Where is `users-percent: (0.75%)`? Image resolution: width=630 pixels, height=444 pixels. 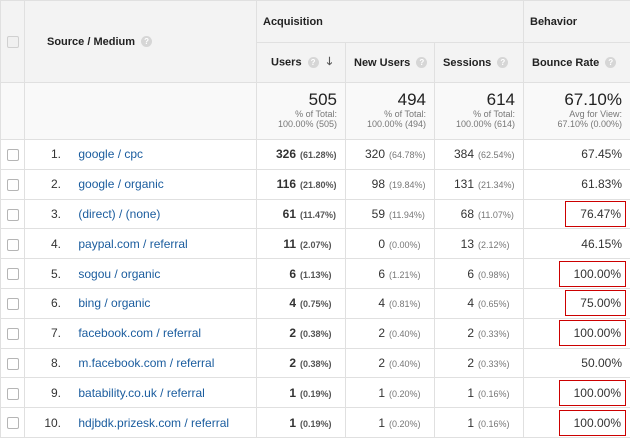
users-percent: (0.75%) is located at coordinates (316, 304).